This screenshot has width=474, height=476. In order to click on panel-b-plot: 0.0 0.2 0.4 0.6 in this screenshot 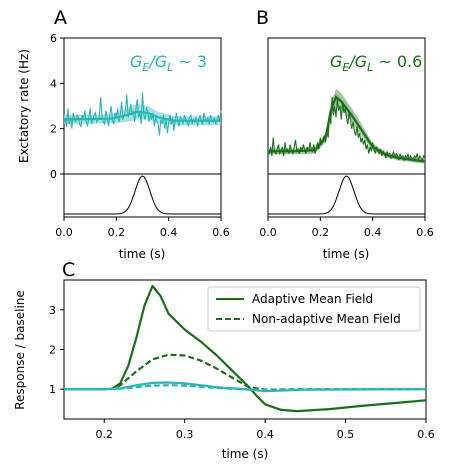, I will do `click(346, 164)`.